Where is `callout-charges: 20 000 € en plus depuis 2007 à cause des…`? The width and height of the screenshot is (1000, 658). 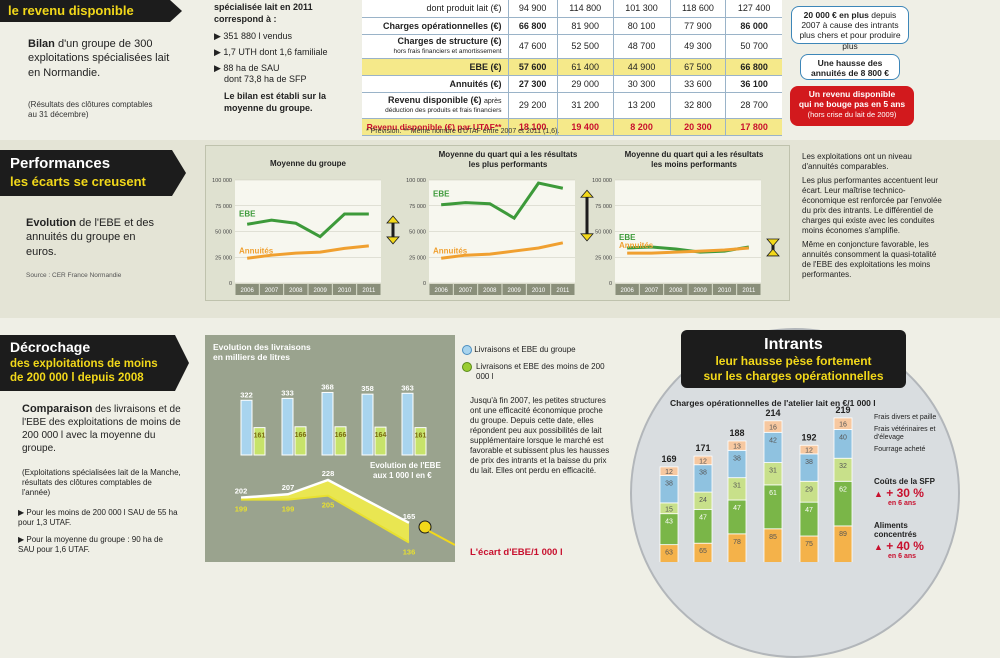
callout-charges: 20 000 € en plus depuis 2007 à cause des… is located at coordinates (850, 28).